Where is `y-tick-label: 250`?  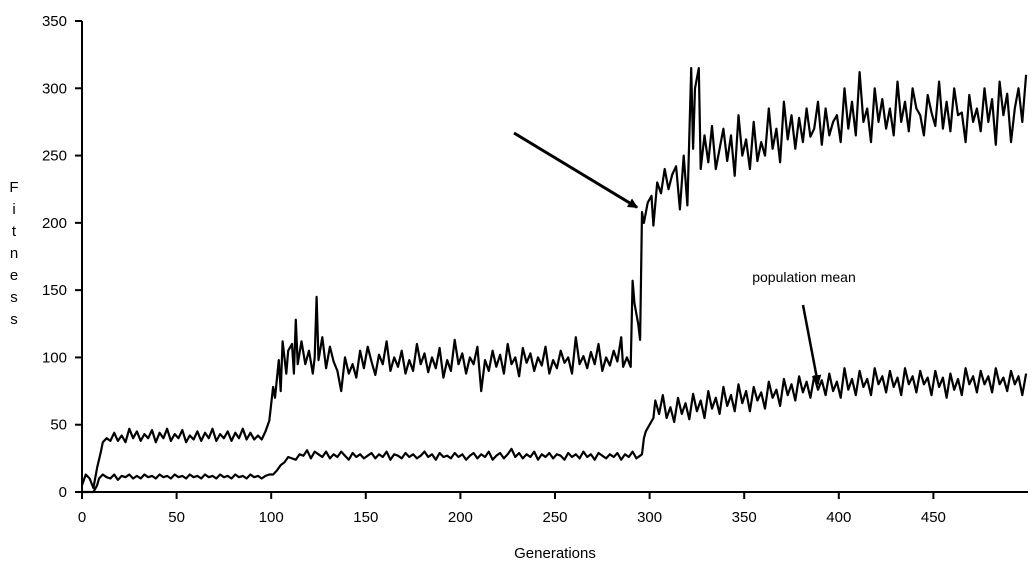
y-tick-label: 250 is located at coordinates (54, 156).